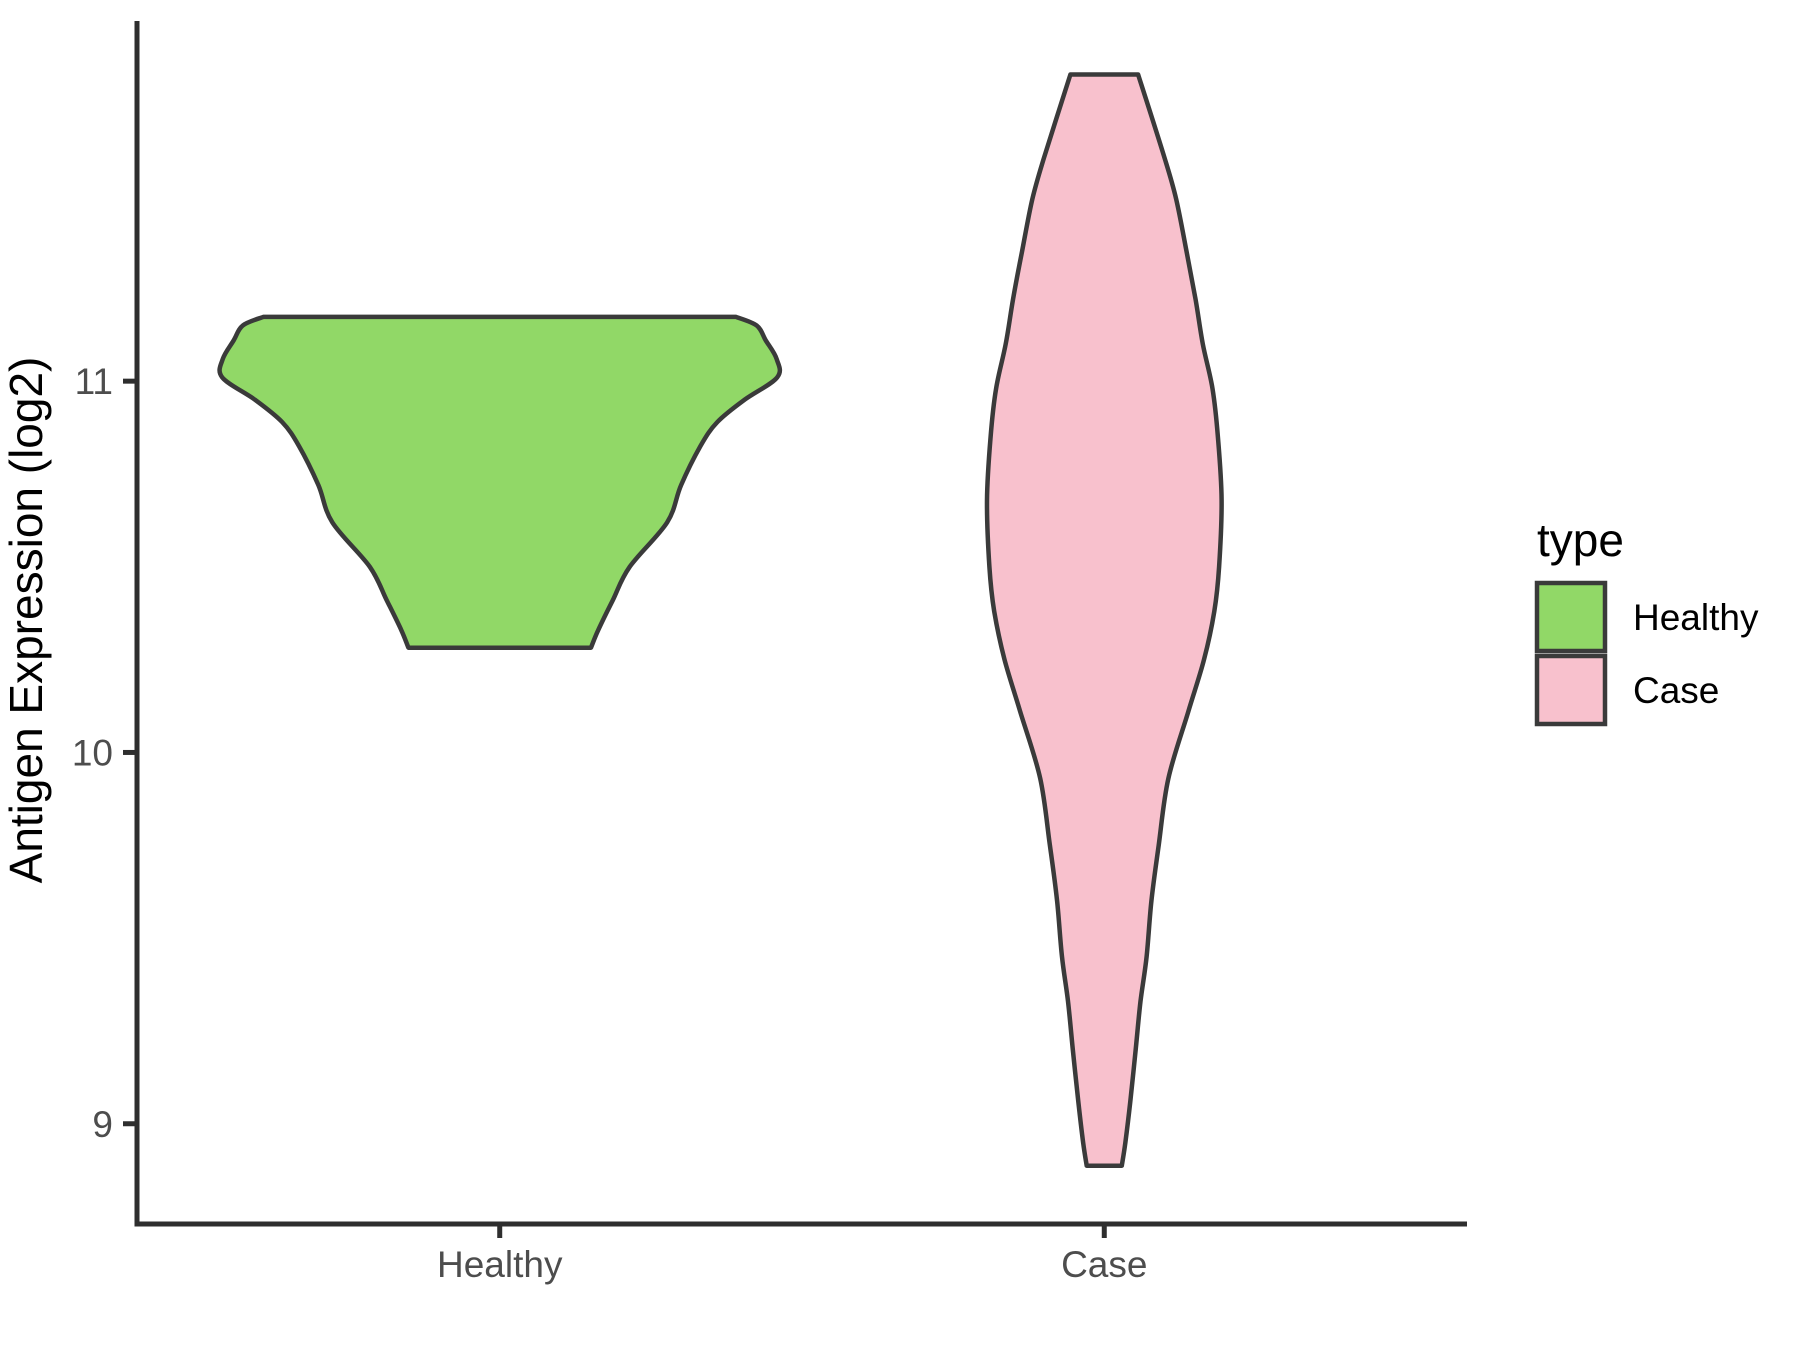 The image size is (1800, 1350). I want to click on legend-entry-healthy: Healthy, so click(1646, 617).